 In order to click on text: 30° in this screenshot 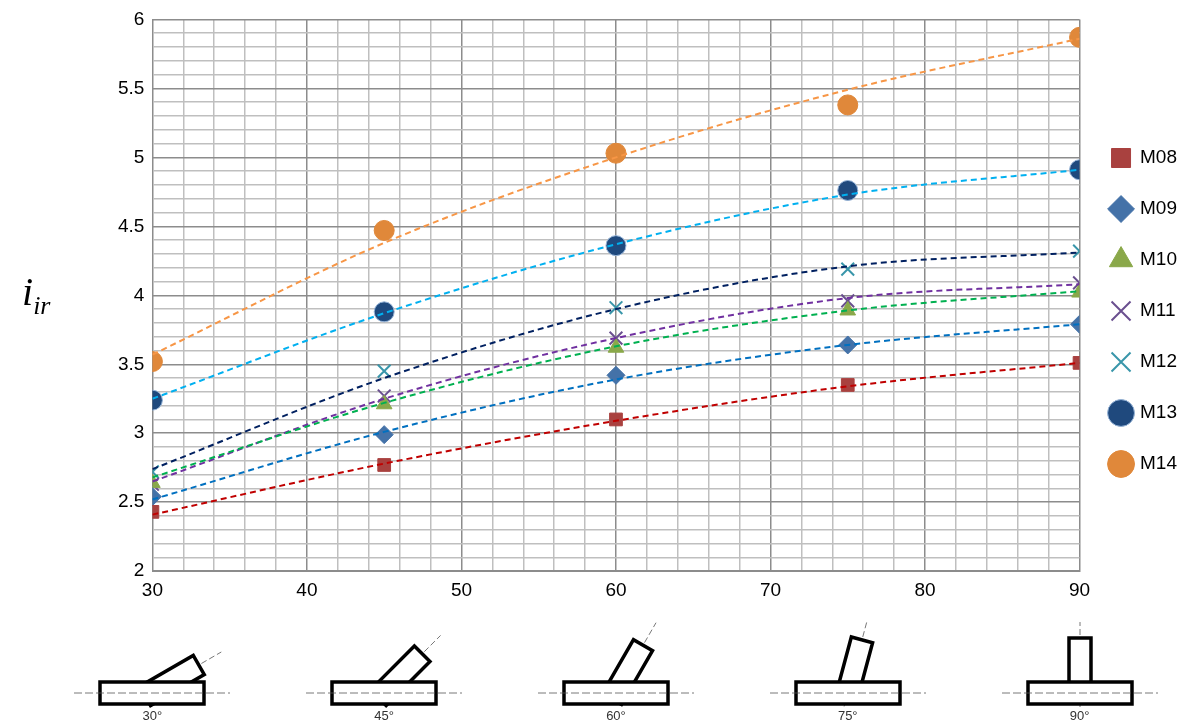, I will do `click(152, 715)`.